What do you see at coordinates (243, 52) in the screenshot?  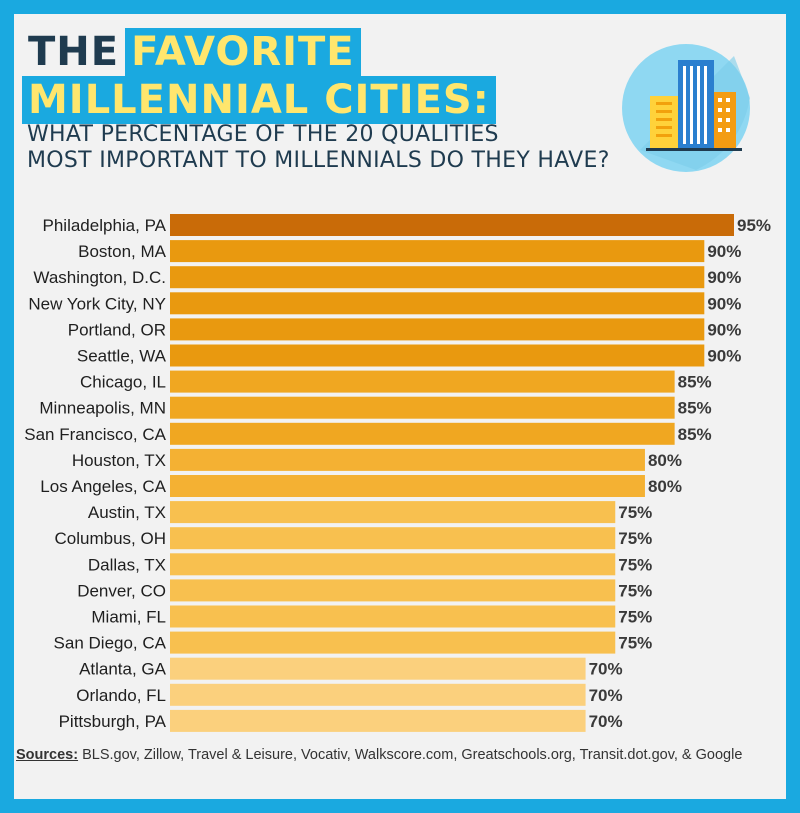 I see `title-word-favorite: FAVORITE` at bounding box center [243, 52].